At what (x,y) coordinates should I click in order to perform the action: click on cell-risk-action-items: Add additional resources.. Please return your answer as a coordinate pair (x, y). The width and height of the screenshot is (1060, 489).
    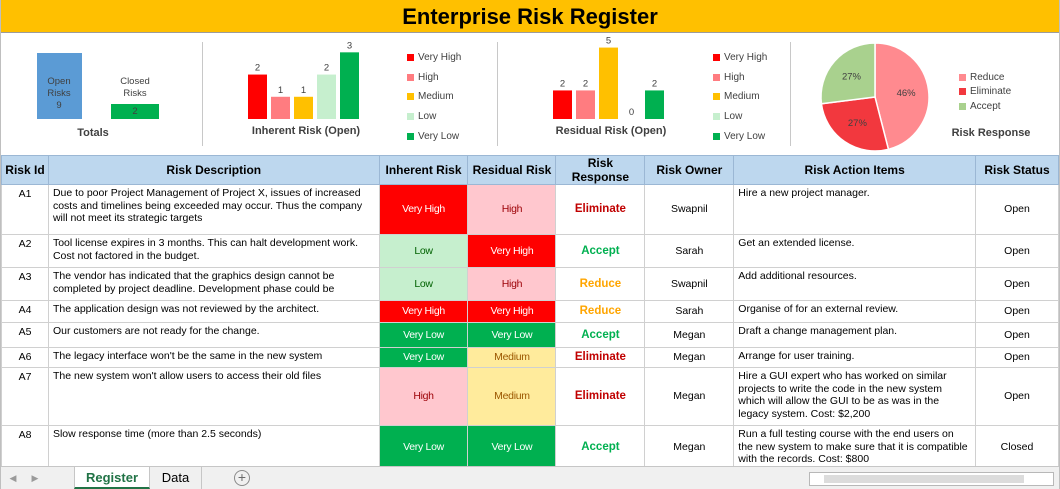
    Looking at the image, I should click on (855, 284).